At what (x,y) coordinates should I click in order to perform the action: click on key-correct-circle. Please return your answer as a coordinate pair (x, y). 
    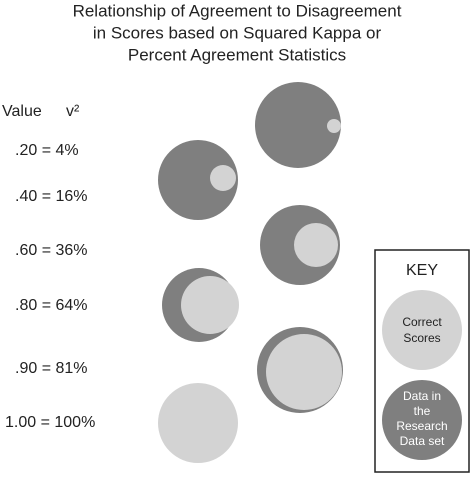
    Looking at the image, I should click on (422, 330).